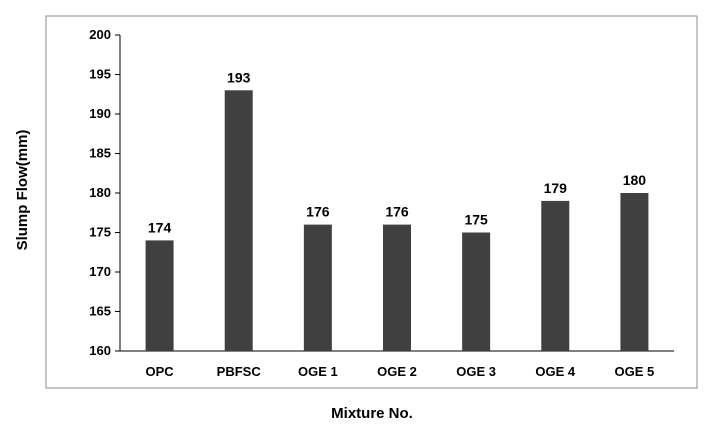 This screenshot has width=705, height=428. What do you see at coordinates (100, 192) in the screenshot?
I see `y-tick-label: 180` at bounding box center [100, 192].